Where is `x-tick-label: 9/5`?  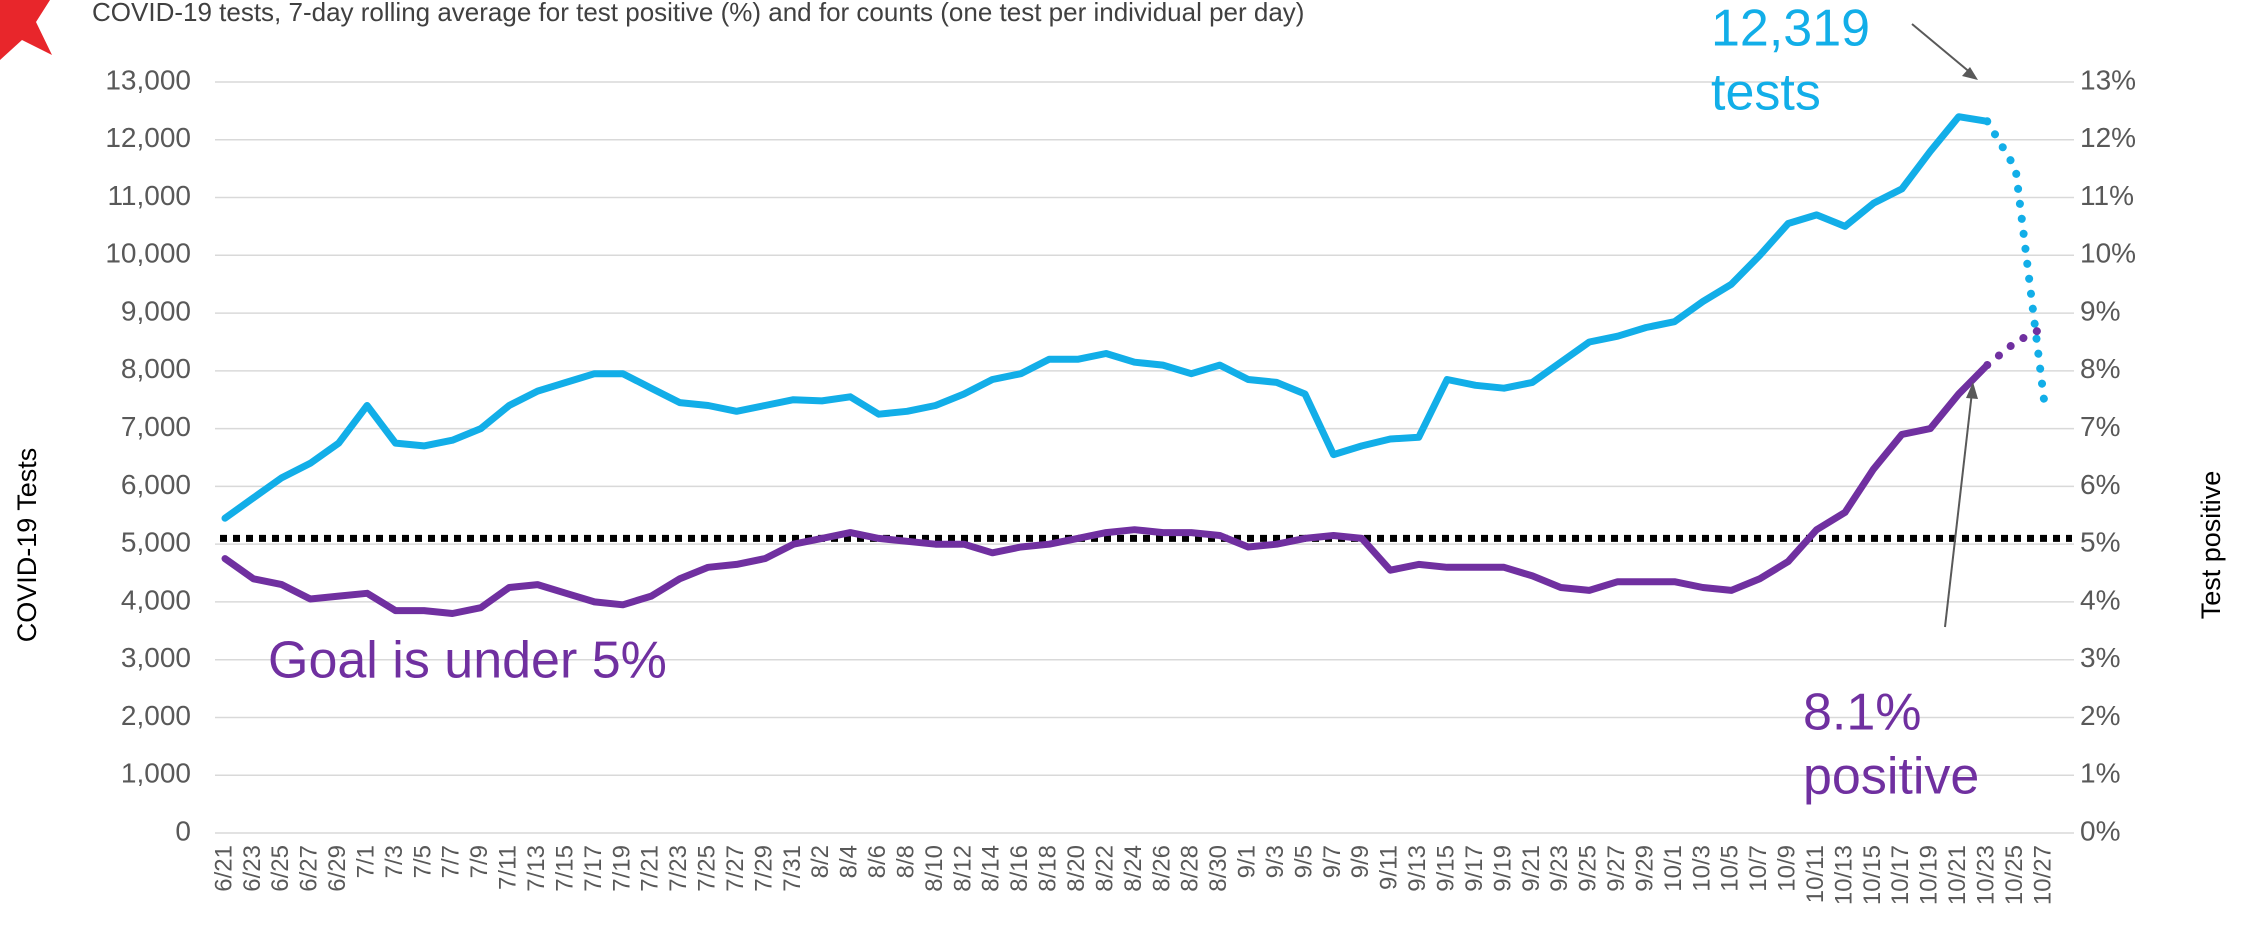 x-tick-label: 9/5 is located at coordinates (1303, 861).